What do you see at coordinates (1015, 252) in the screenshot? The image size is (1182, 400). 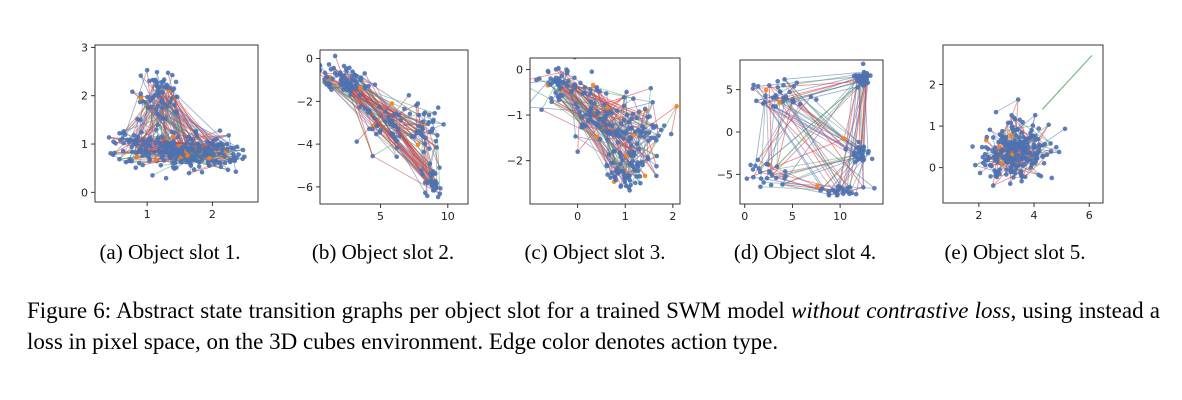 I see `caption-object-slot-5: (e) Object slot 5.` at bounding box center [1015, 252].